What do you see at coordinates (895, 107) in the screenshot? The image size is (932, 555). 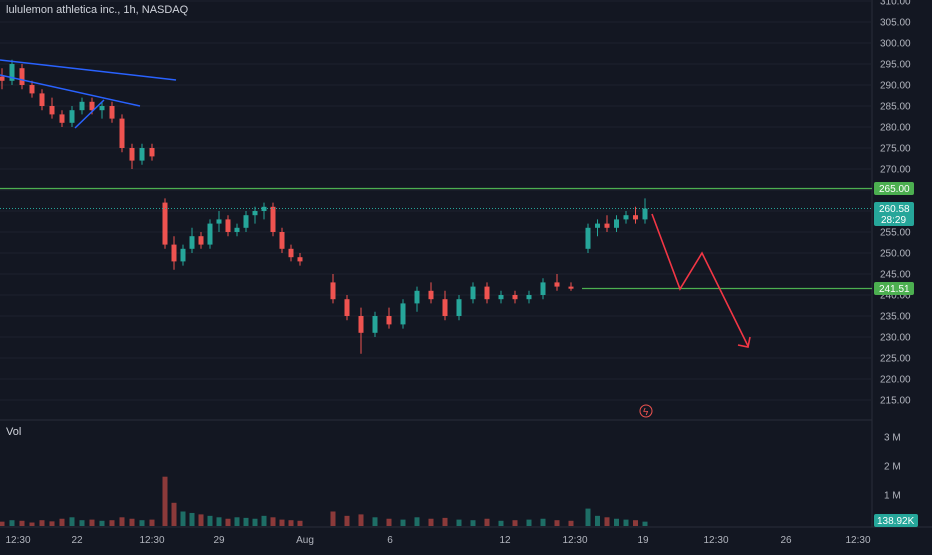 I see `price-tick-label: 285.00` at bounding box center [895, 107].